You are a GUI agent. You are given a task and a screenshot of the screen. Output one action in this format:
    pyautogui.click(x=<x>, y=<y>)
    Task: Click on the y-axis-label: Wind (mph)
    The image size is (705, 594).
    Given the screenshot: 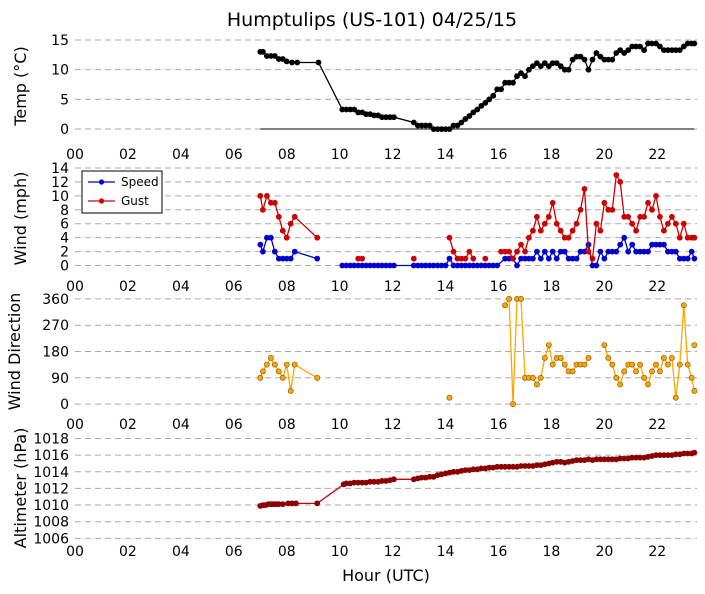 What is the action you would take?
    pyautogui.click(x=20, y=219)
    